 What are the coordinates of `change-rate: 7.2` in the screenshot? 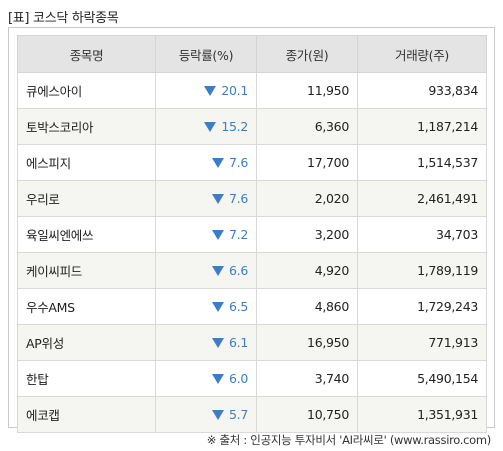 It's located at (206, 234).